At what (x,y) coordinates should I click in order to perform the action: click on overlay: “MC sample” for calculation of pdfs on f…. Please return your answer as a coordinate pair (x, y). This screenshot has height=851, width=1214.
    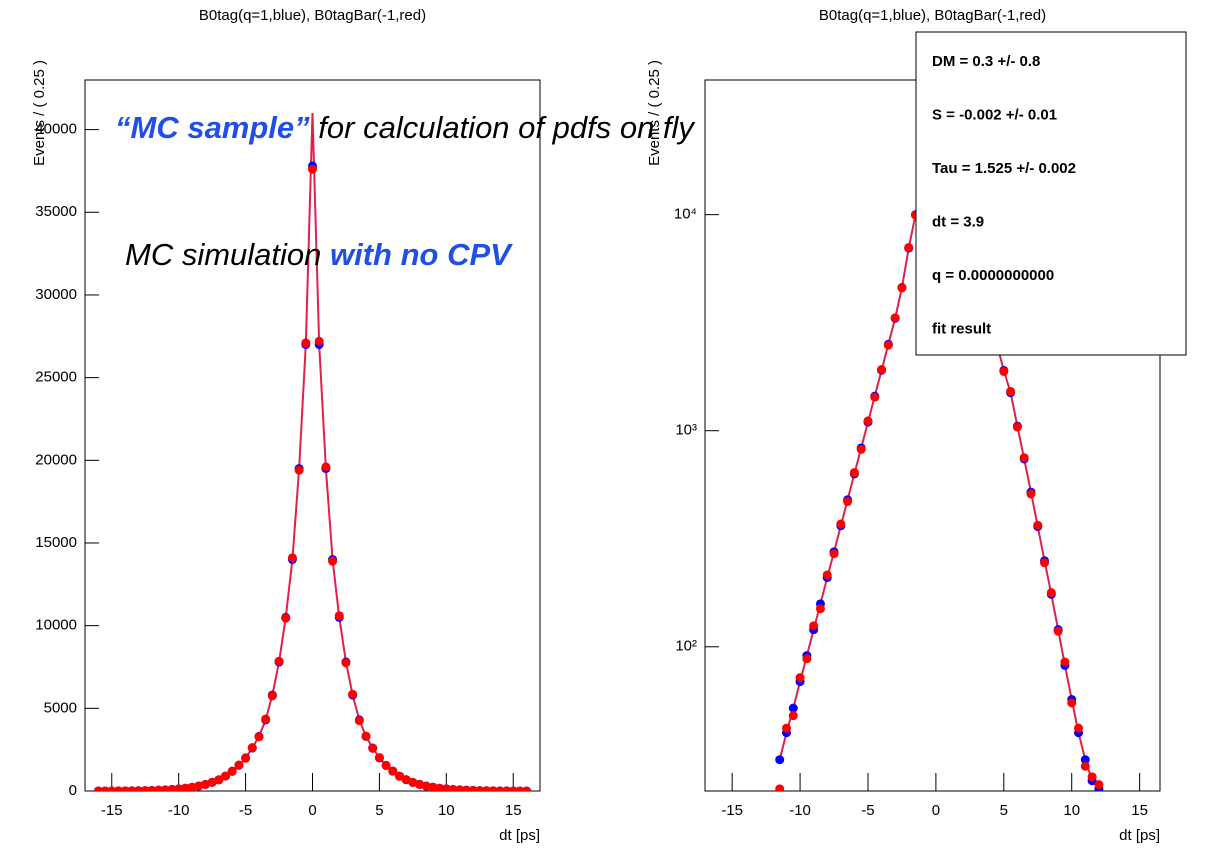
    Looking at the image, I should click on (405, 191).